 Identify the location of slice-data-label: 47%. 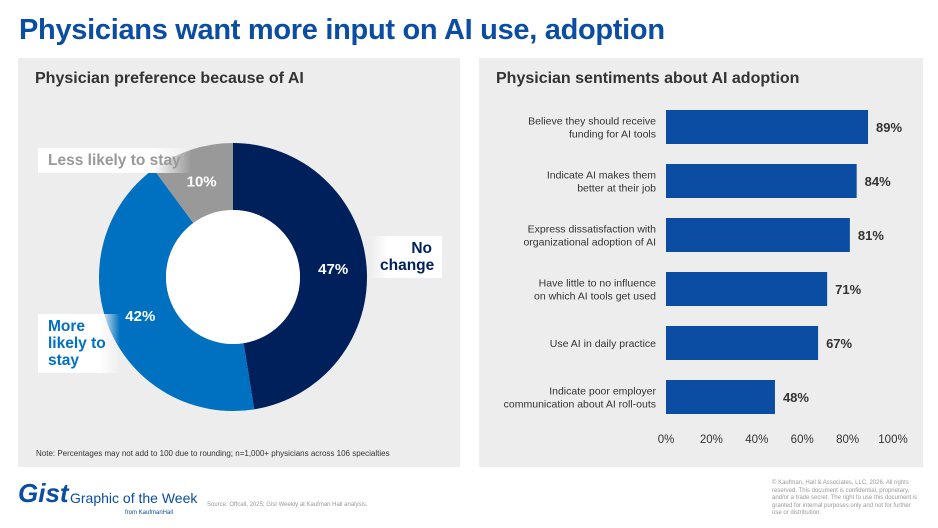
(333, 269).